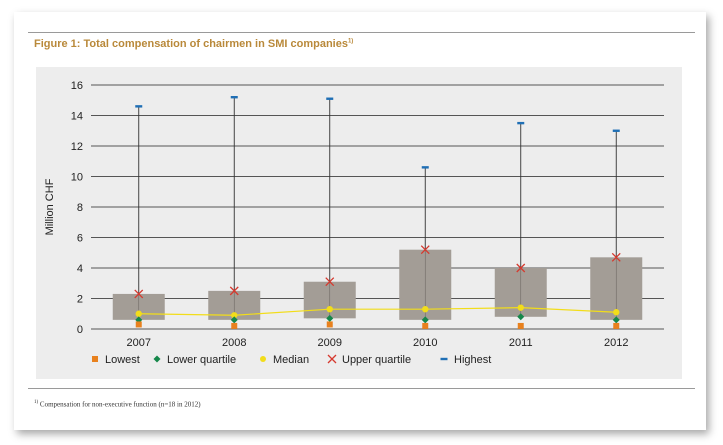  Describe the element at coordinates (234, 343) in the screenshot. I see `x-tick-label: 2008` at that location.